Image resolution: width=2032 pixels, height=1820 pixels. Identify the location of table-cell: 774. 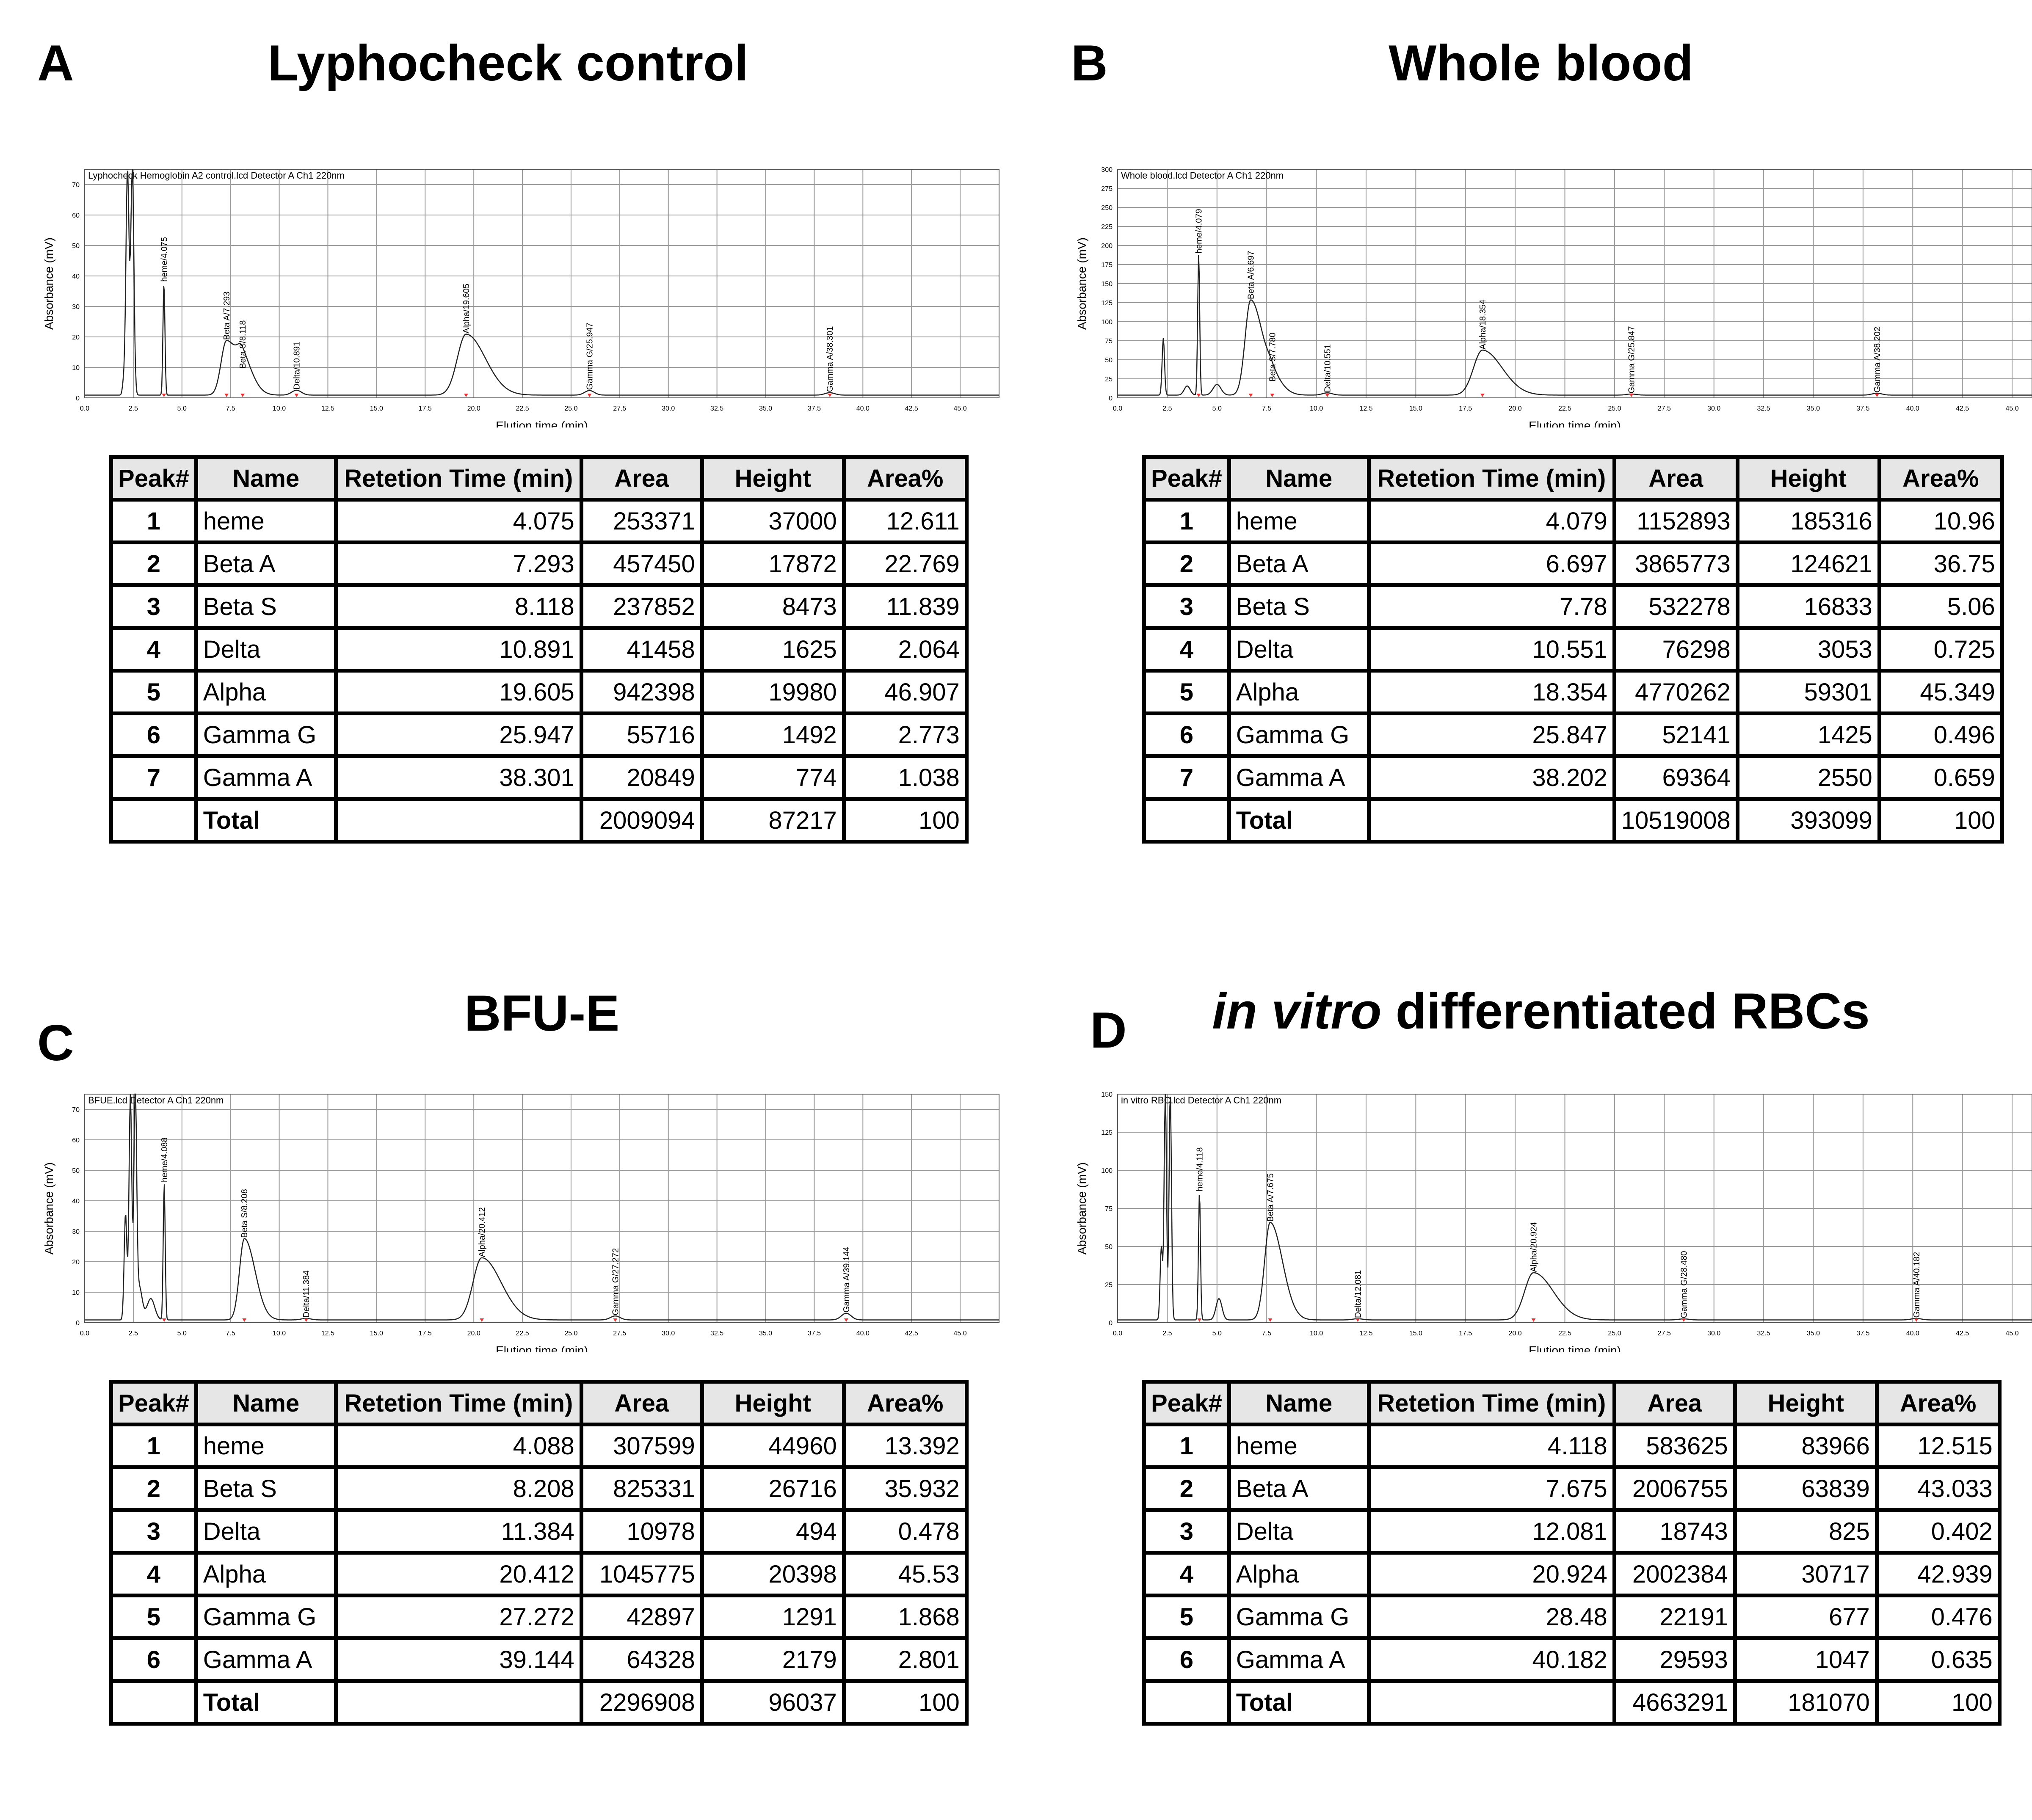
(773, 777).